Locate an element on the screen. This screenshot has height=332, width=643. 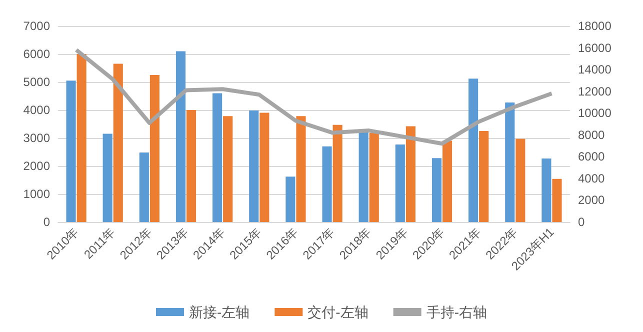
y2-tick-label: 4000 is located at coordinates (592, 178).